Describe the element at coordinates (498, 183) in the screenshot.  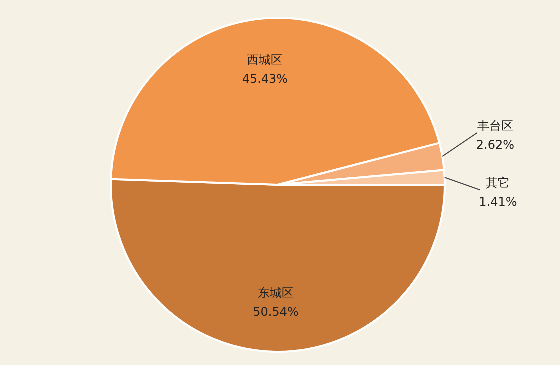
I see `slice-label: 其它` at that location.